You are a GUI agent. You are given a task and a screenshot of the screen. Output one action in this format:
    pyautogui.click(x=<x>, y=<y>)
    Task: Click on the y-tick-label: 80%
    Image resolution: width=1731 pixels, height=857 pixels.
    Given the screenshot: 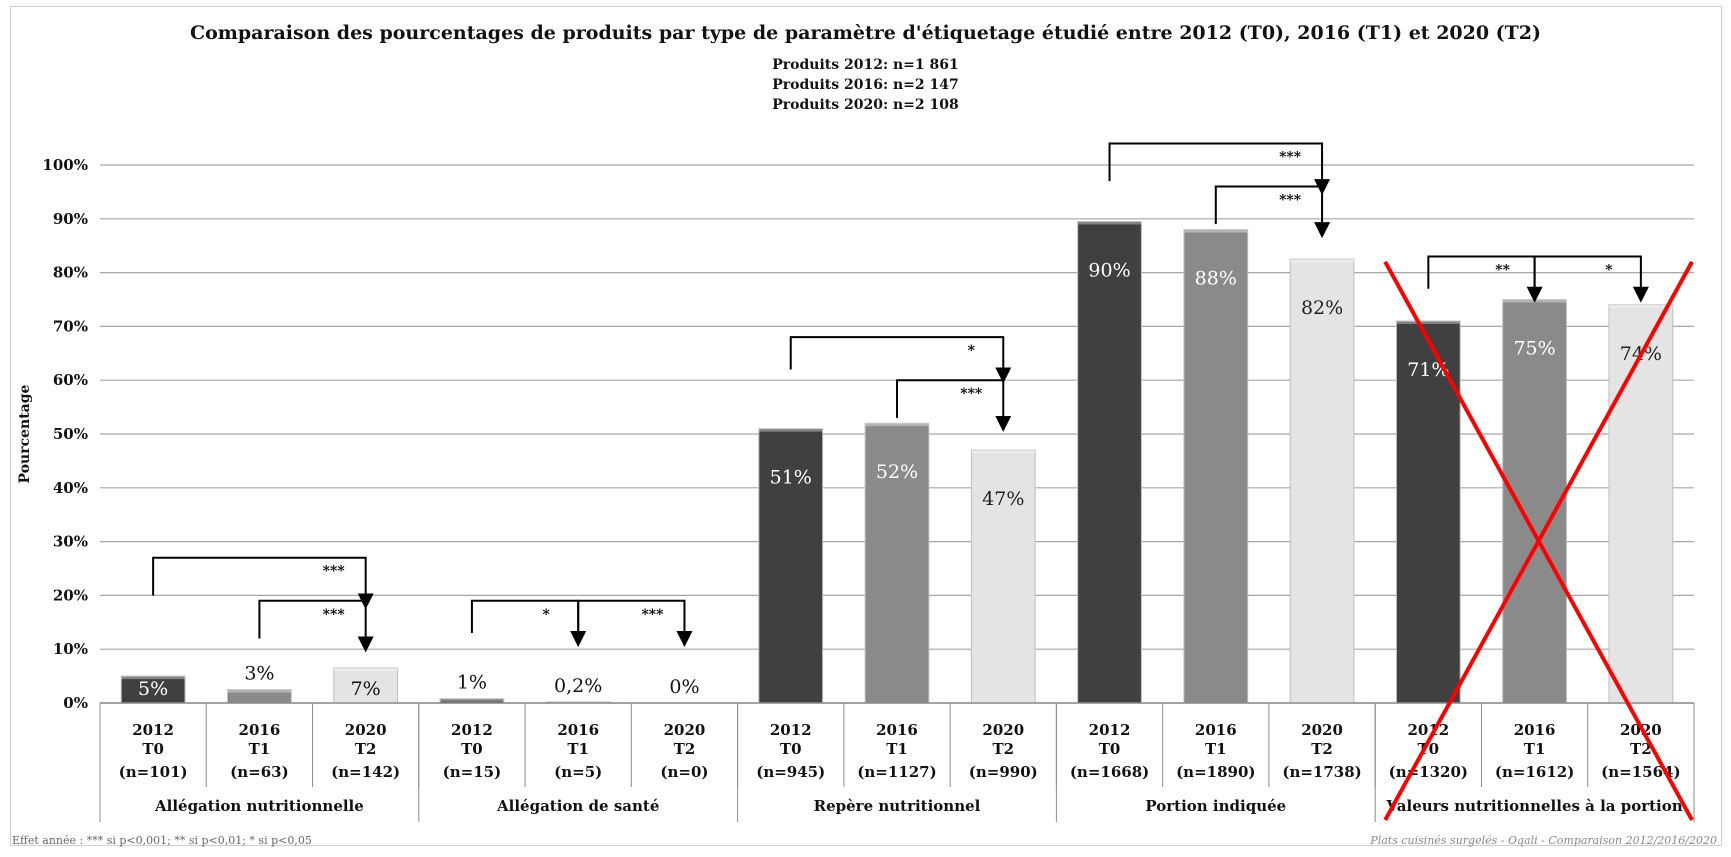 What is the action you would take?
    pyautogui.click(x=70, y=273)
    